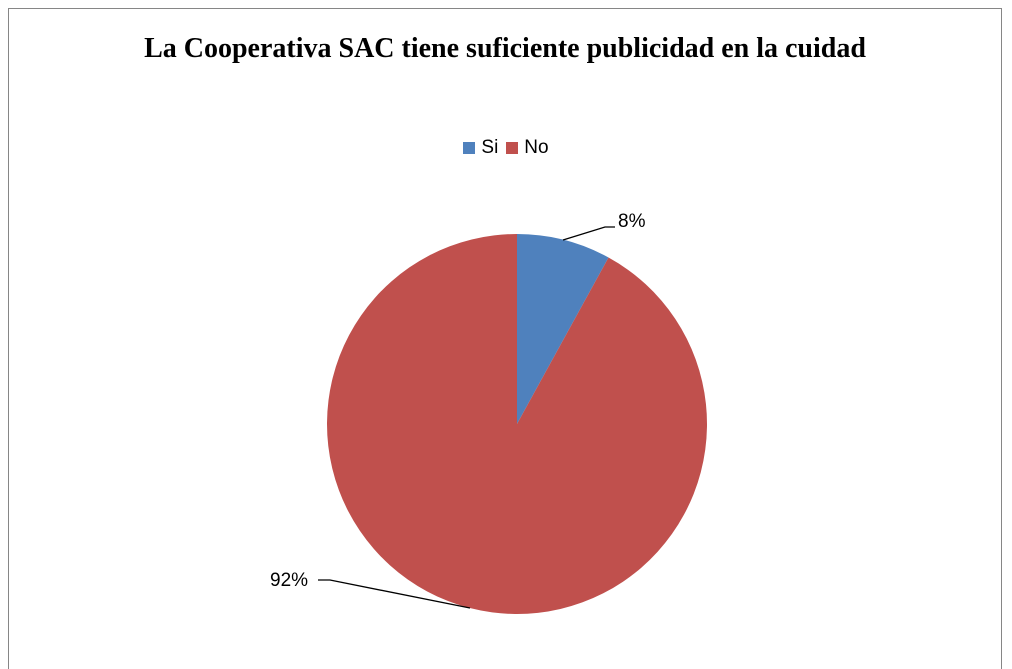 This screenshot has height=669, width=1012. I want to click on pie-slice-si, so click(563, 329).